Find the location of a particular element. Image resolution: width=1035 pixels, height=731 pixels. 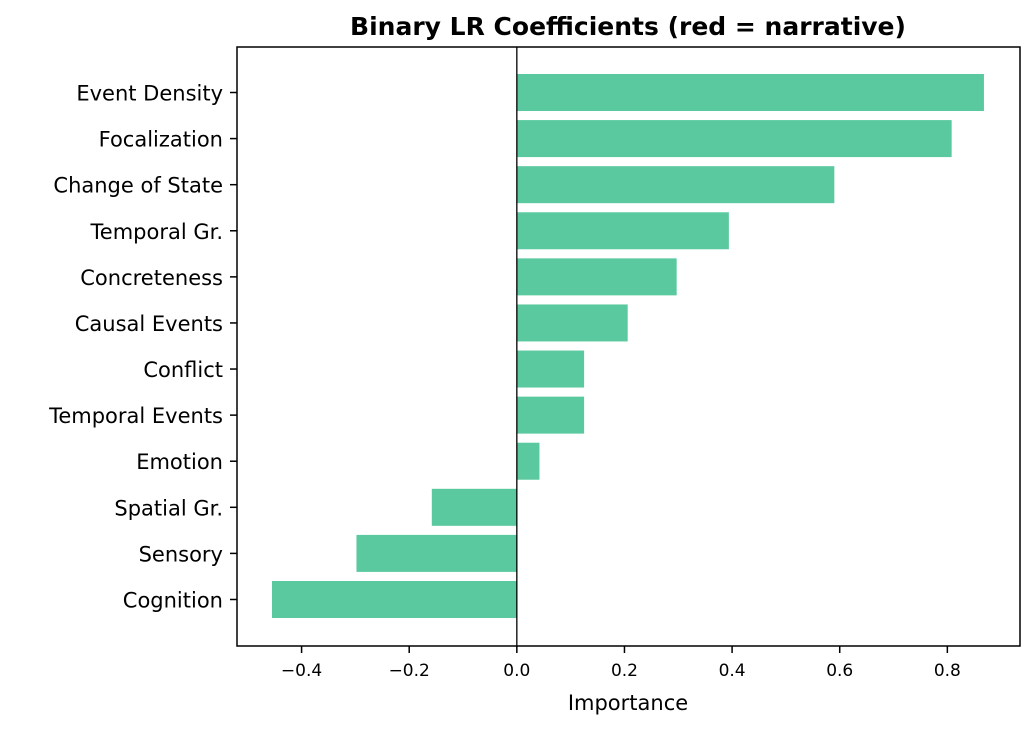

y-tick-label: Sensory is located at coordinates (181, 554).